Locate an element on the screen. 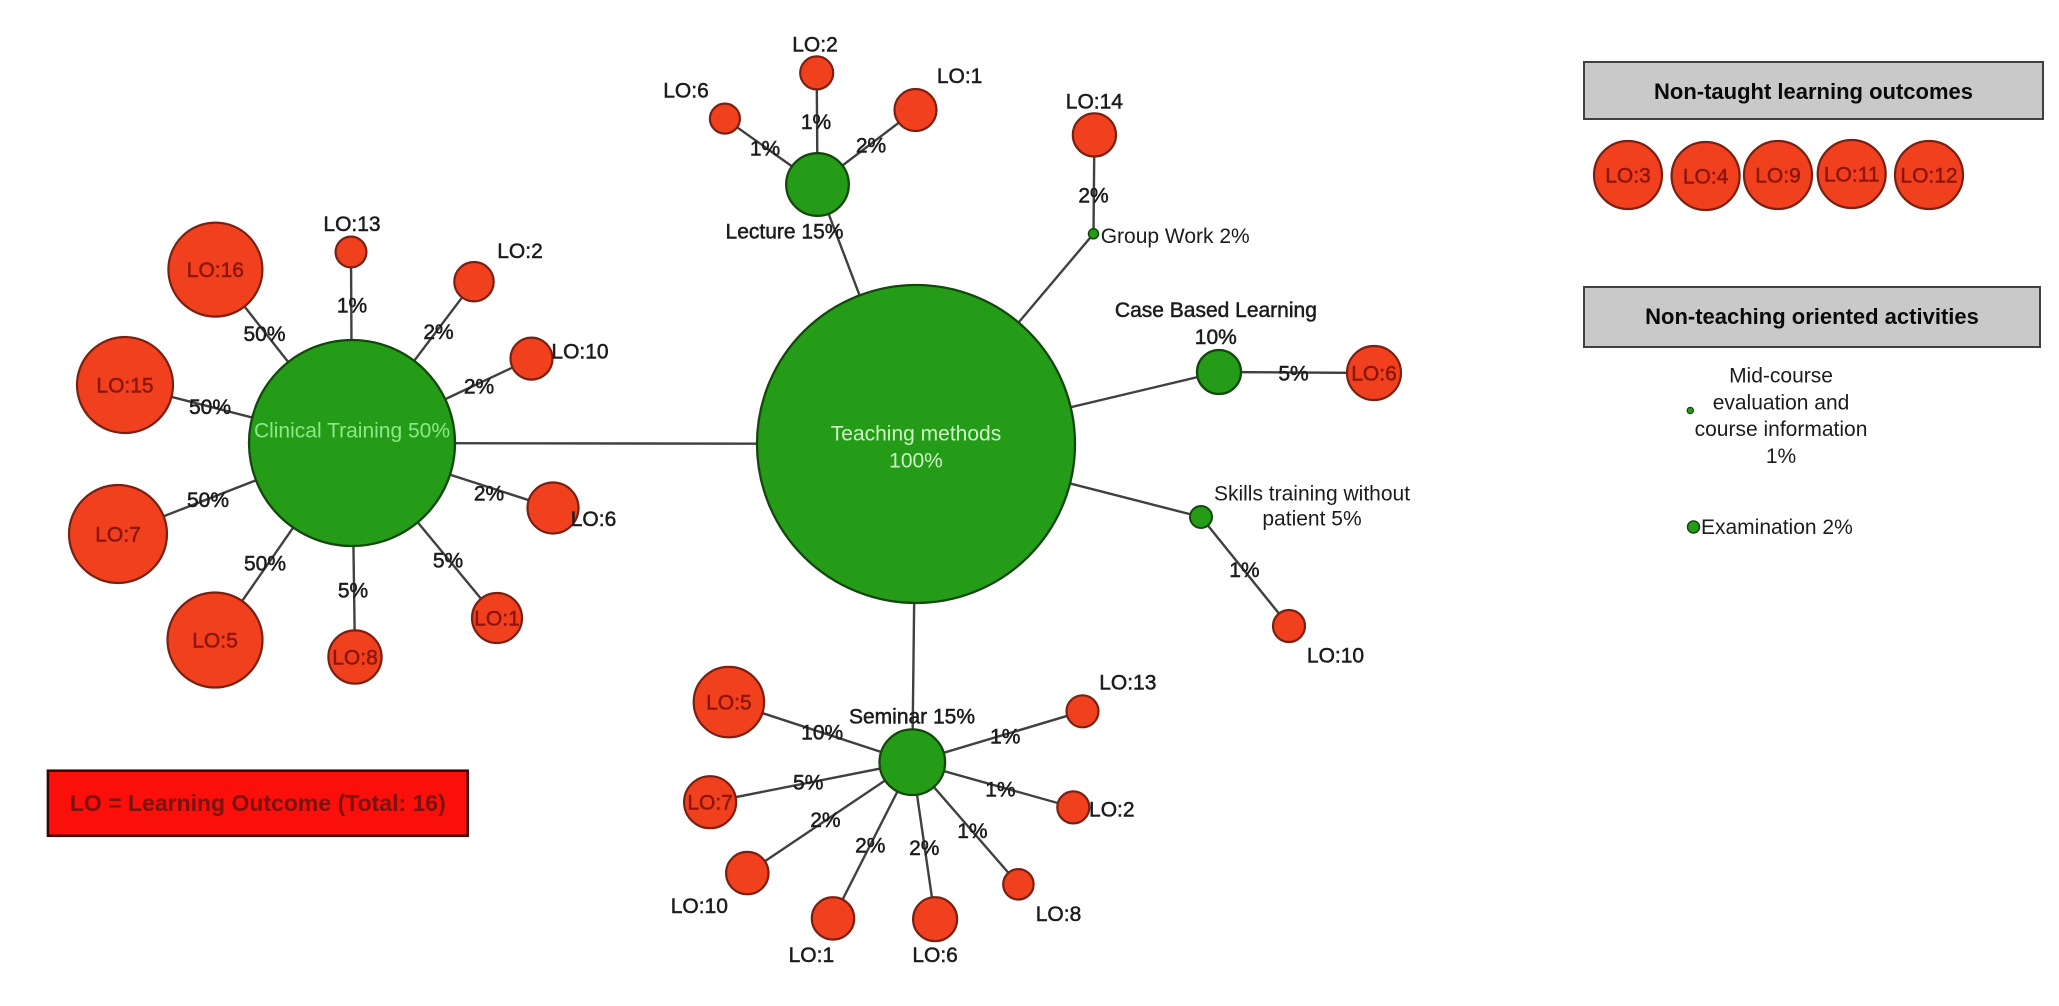  svg-text: evaluation and is located at coordinates (1781, 402).